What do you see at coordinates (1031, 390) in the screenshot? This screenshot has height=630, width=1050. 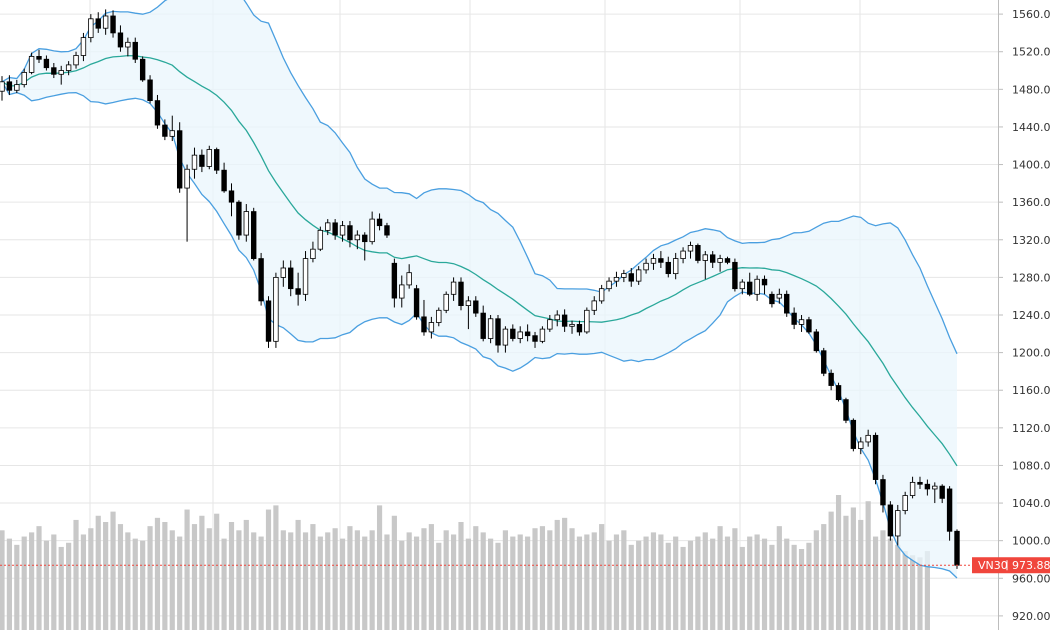 I see `y-tick-label: 1160.00` at bounding box center [1031, 390].